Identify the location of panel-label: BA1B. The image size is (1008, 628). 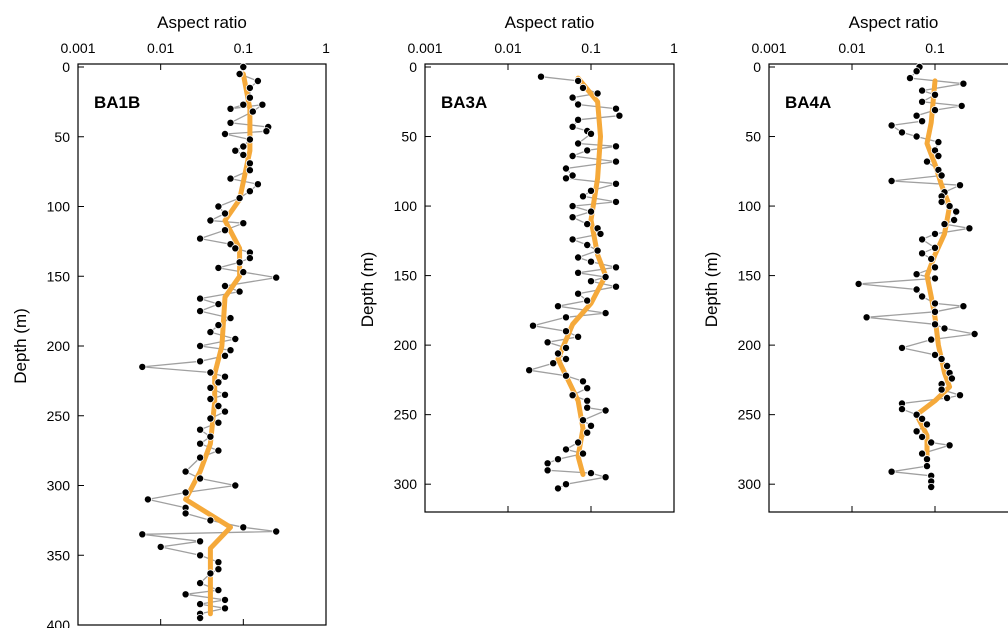
(117, 102).